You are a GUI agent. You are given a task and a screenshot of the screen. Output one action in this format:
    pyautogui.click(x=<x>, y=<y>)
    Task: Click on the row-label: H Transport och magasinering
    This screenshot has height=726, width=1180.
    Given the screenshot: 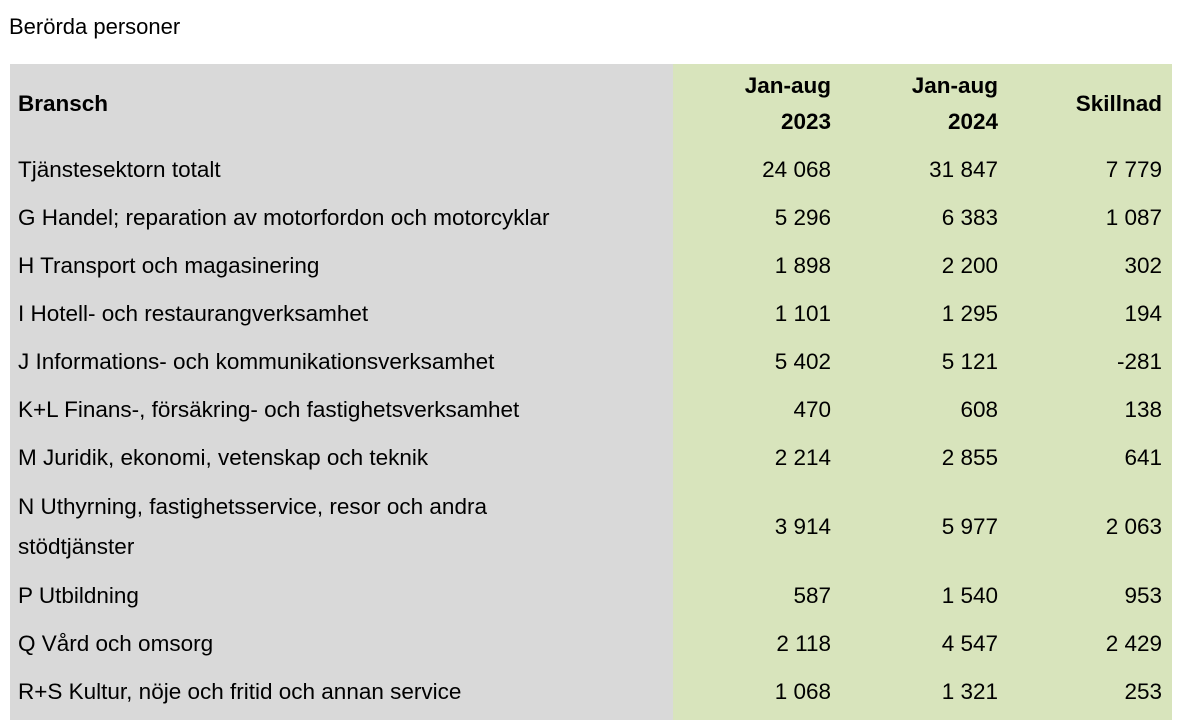 What is the action you would take?
    pyautogui.click(x=169, y=265)
    